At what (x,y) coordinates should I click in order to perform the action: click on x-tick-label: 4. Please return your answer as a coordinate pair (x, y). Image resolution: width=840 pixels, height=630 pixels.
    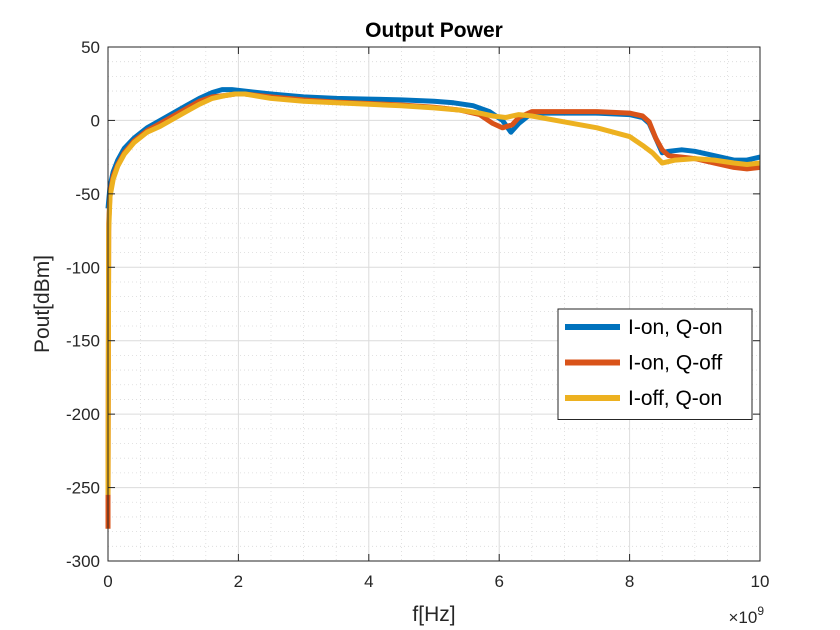
    Looking at the image, I should click on (368, 581).